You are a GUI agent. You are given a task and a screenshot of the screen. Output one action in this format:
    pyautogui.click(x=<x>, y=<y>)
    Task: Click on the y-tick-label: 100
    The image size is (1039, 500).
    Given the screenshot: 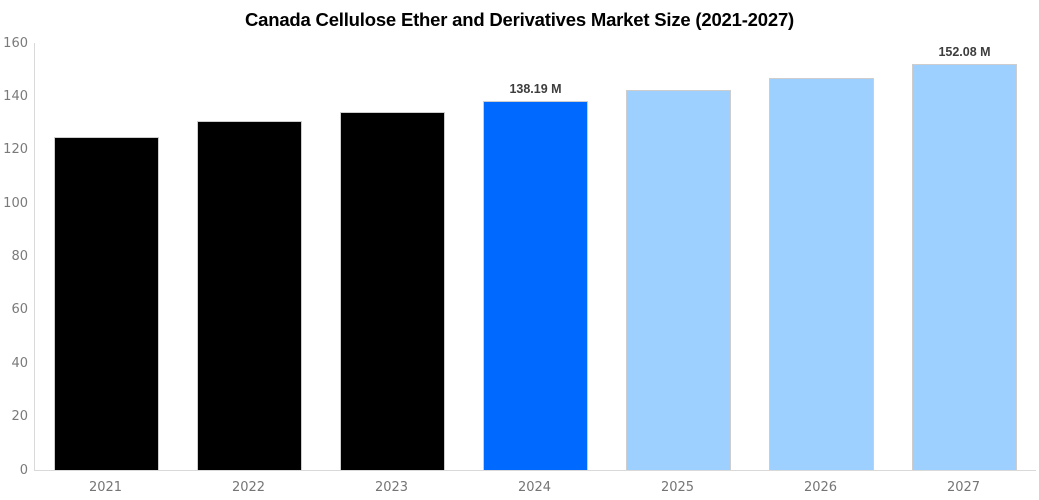 What is the action you would take?
    pyautogui.click(x=15, y=203)
    